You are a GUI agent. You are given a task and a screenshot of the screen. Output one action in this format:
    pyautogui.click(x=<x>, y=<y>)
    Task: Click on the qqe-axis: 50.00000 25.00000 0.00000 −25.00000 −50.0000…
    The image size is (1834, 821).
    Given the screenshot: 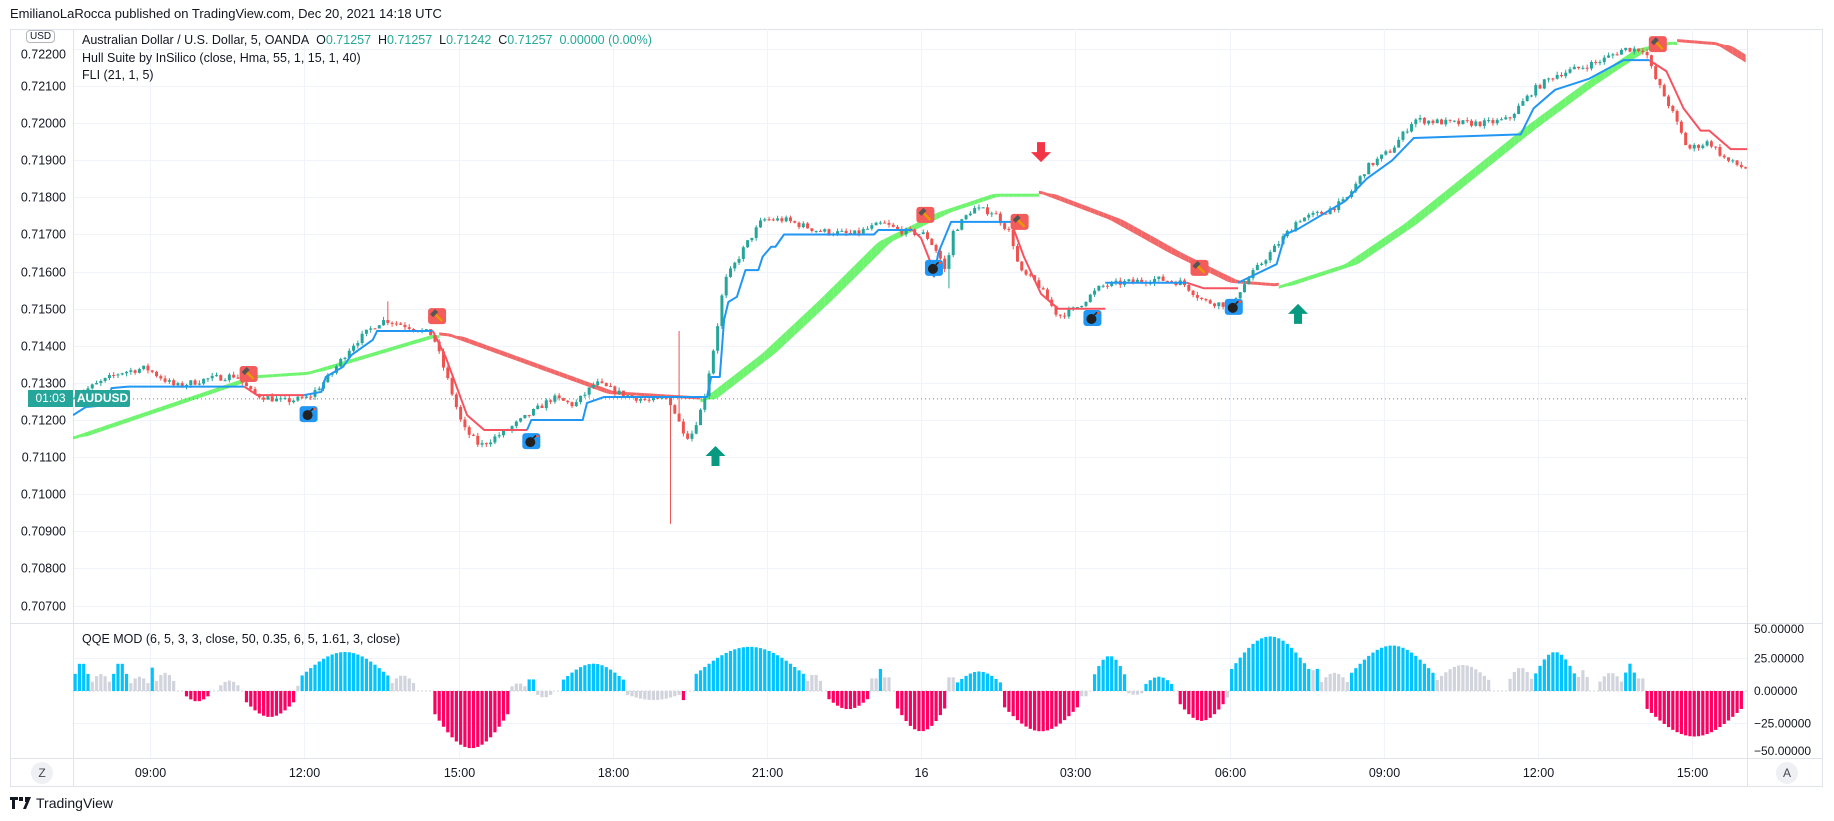 What is the action you would take?
    pyautogui.click(x=1782, y=690)
    